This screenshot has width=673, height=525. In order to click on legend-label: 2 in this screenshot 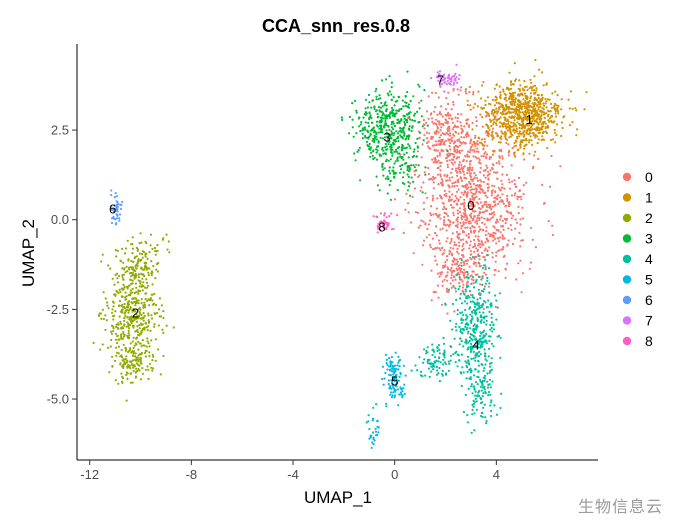, I will do `click(649, 218)`.